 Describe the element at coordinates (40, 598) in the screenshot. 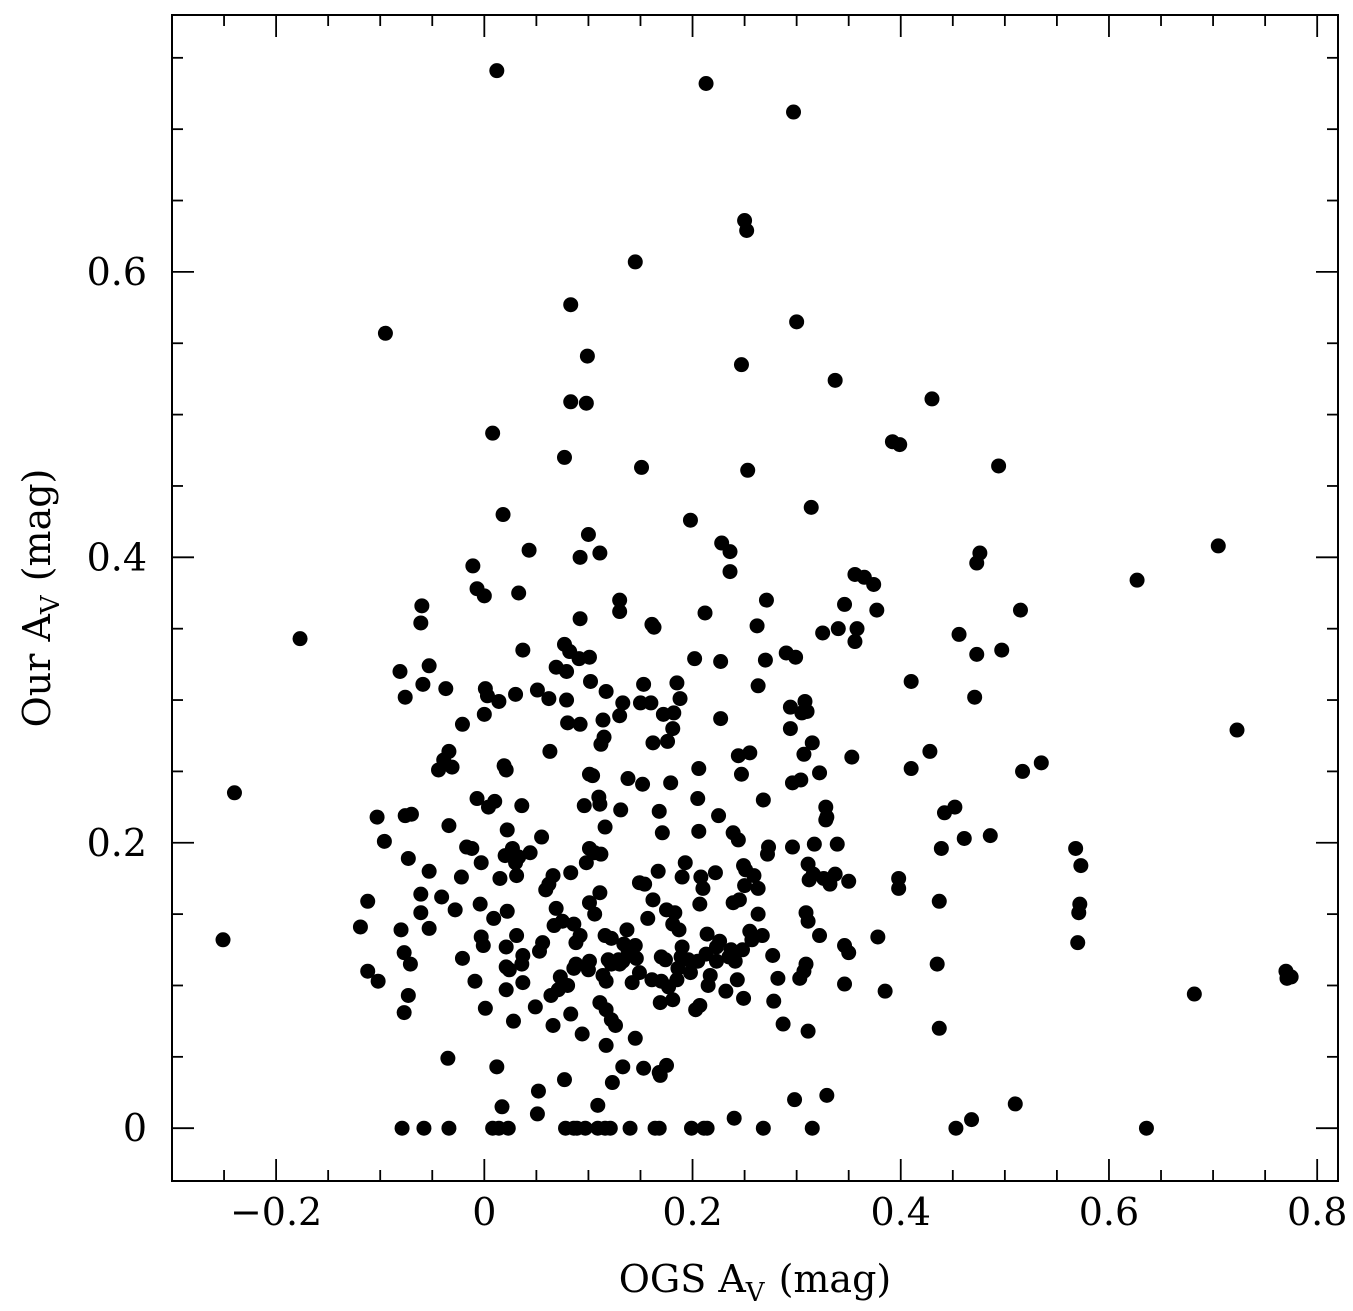

I see `y-axis-label: Our AV (mag)` at that location.